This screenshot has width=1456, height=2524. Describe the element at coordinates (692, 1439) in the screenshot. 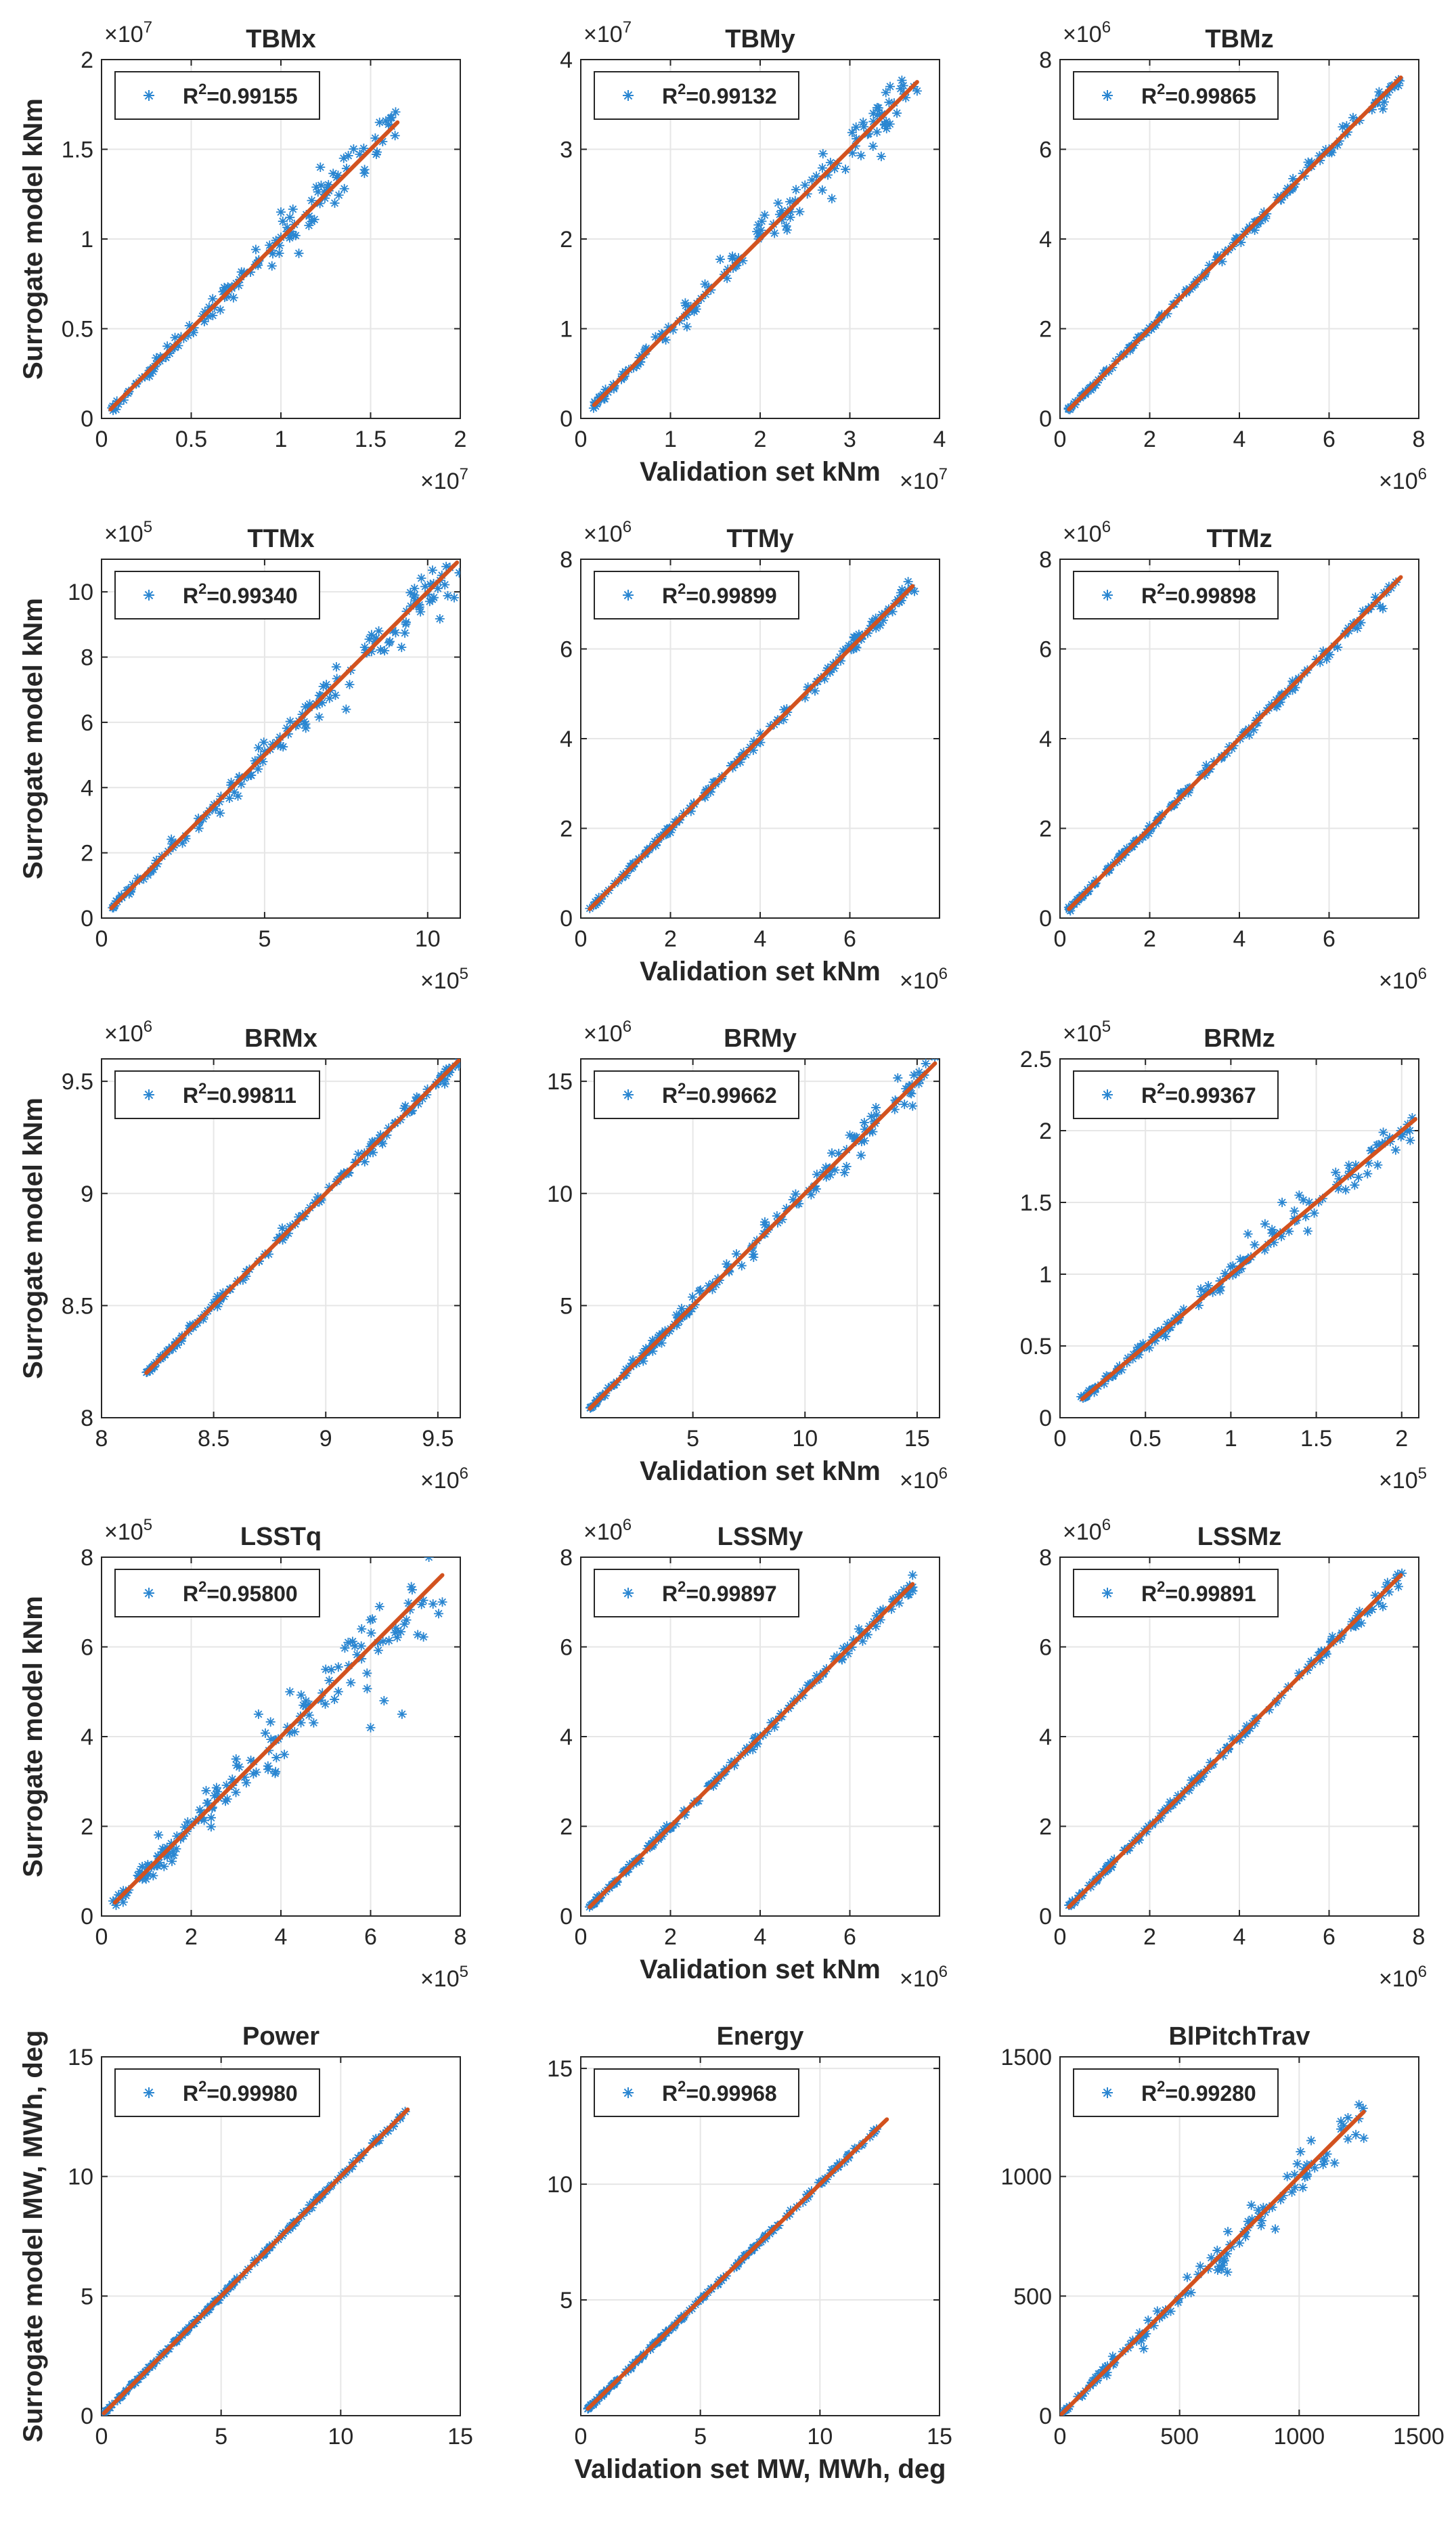

I see `x-tick-label: 5` at that location.